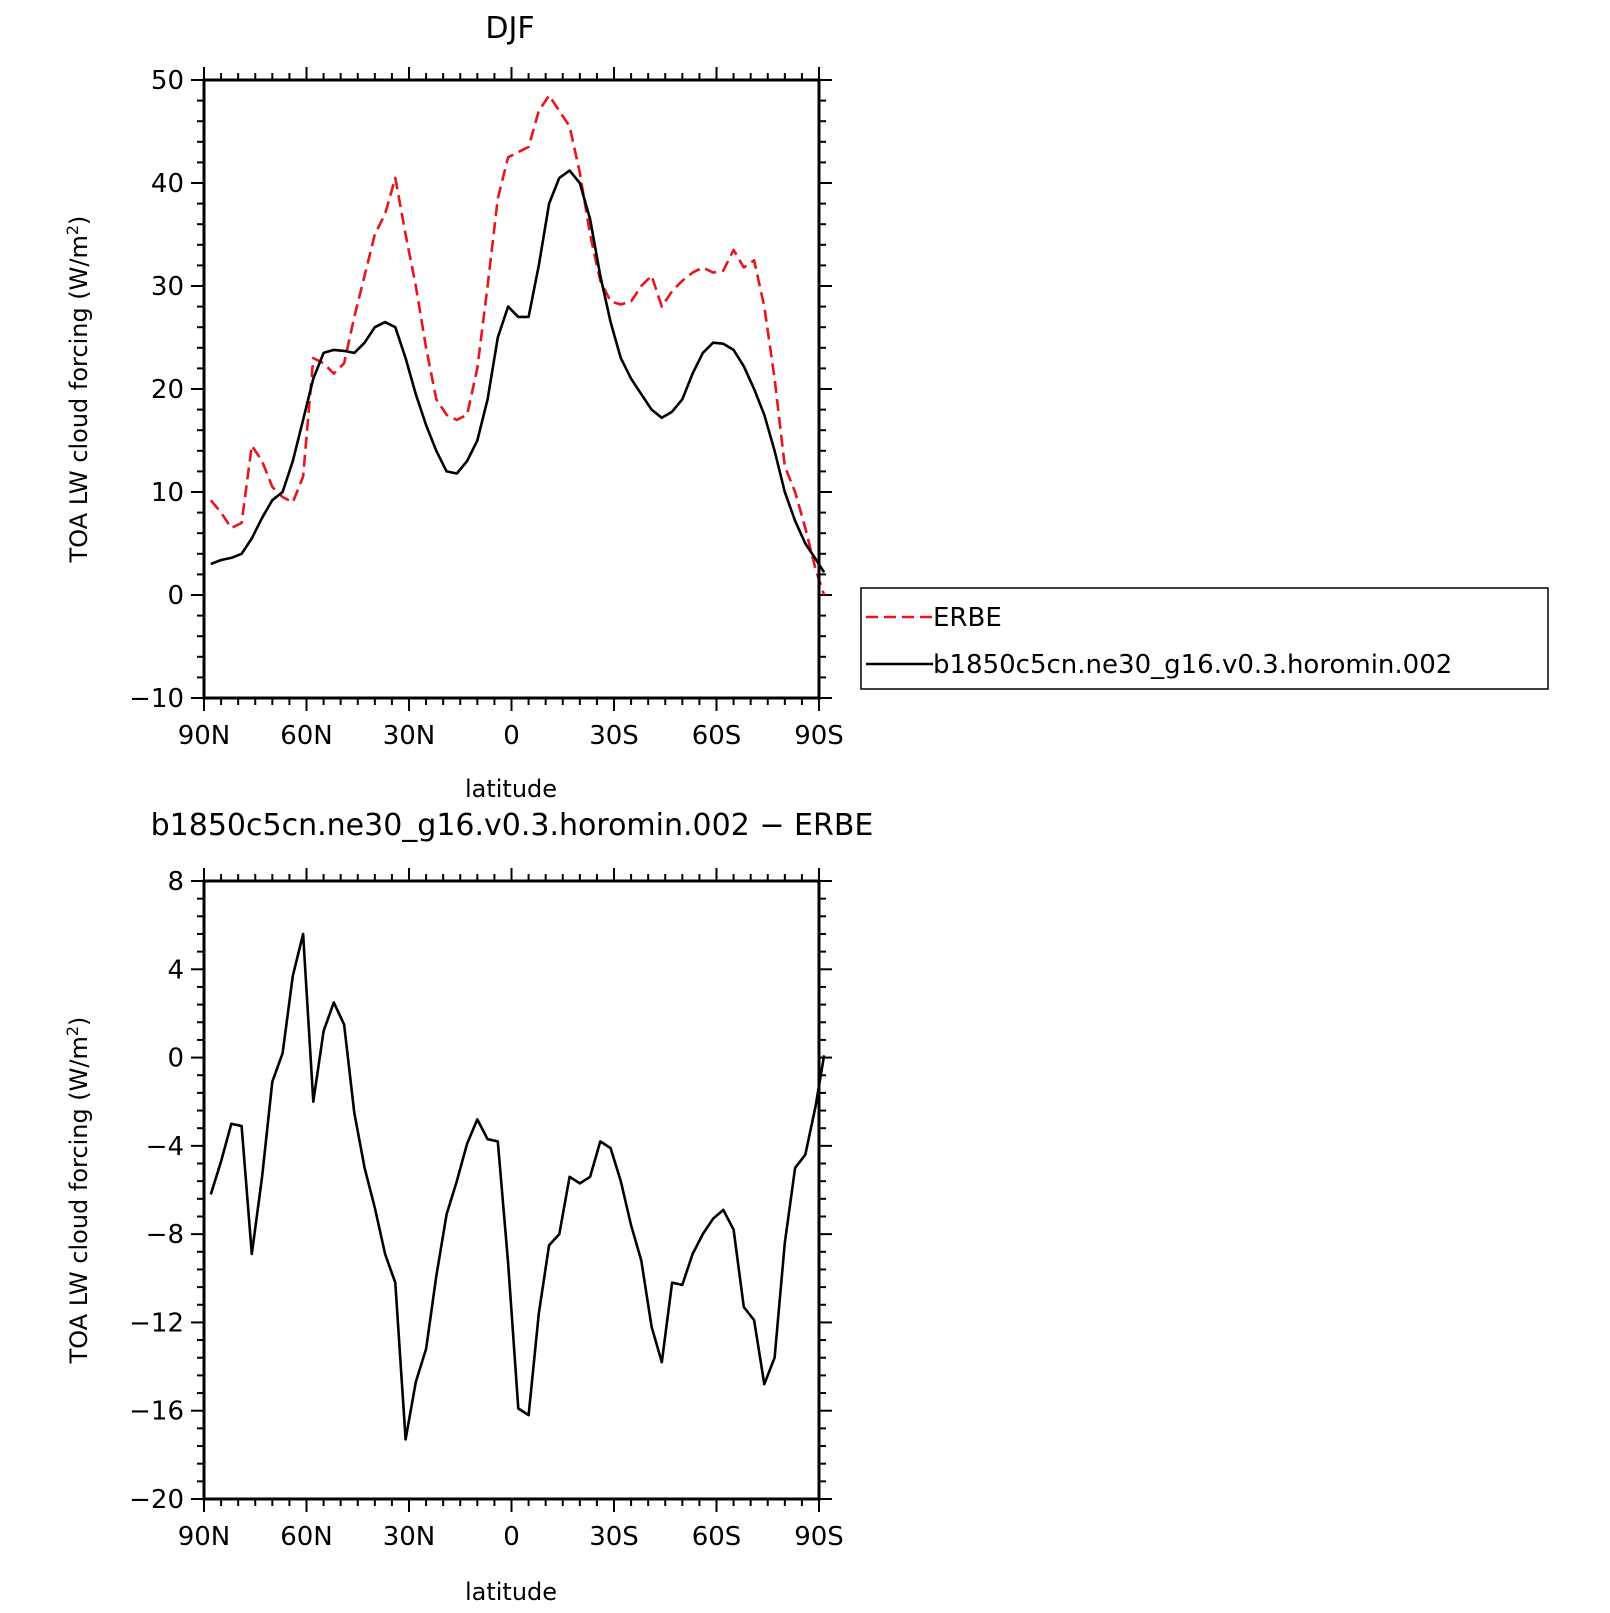 The width and height of the screenshot is (1610, 1613). What do you see at coordinates (78, 1191) in the screenshot?
I see `bottom-y-axis-label: TOA LW cloud forcing (W/m2)` at bounding box center [78, 1191].